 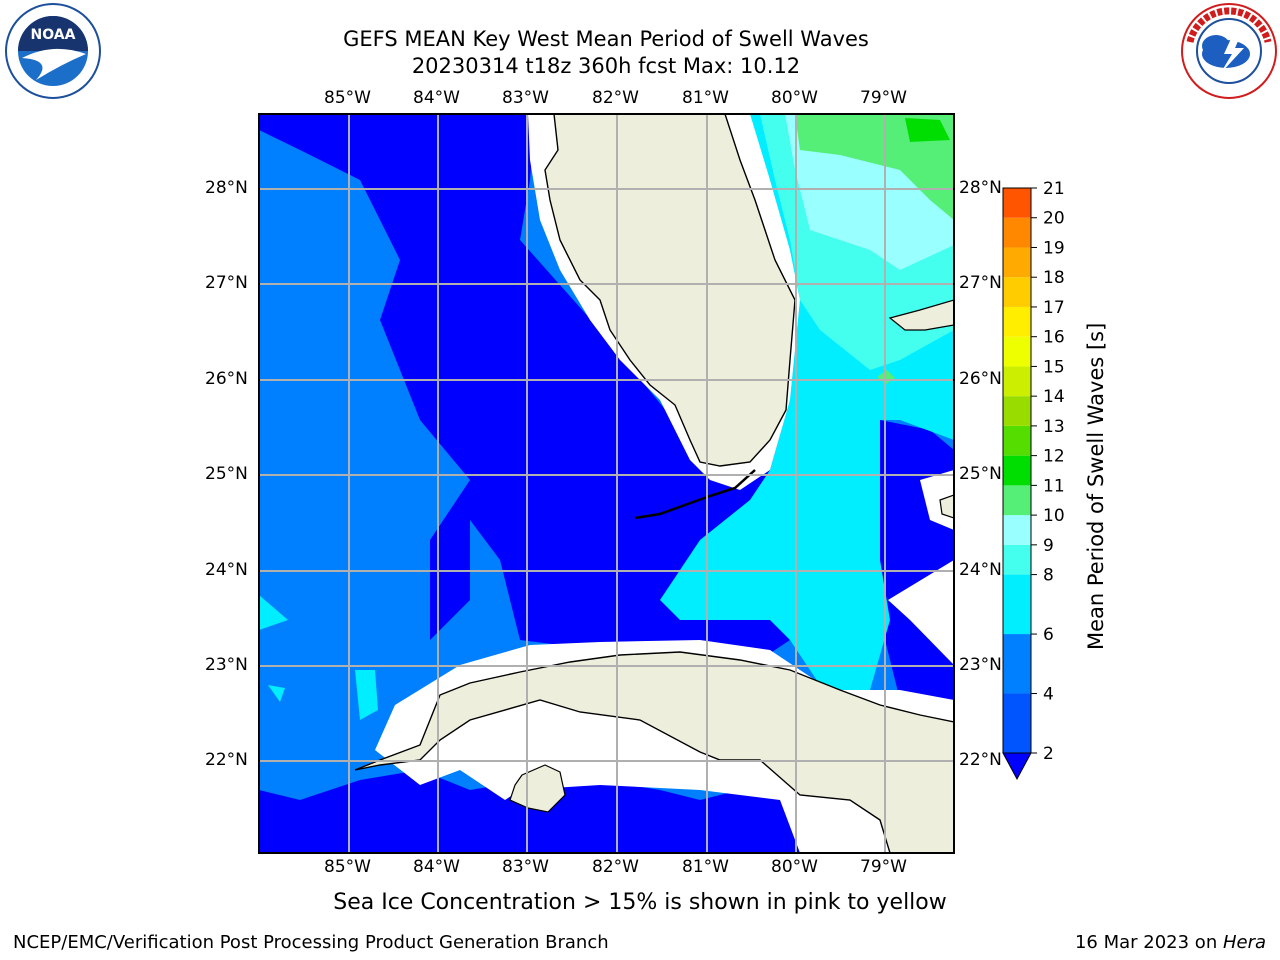 What do you see at coordinates (226, 283) in the screenshot?
I see `lat-tick-left: 27°N` at bounding box center [226, 283].